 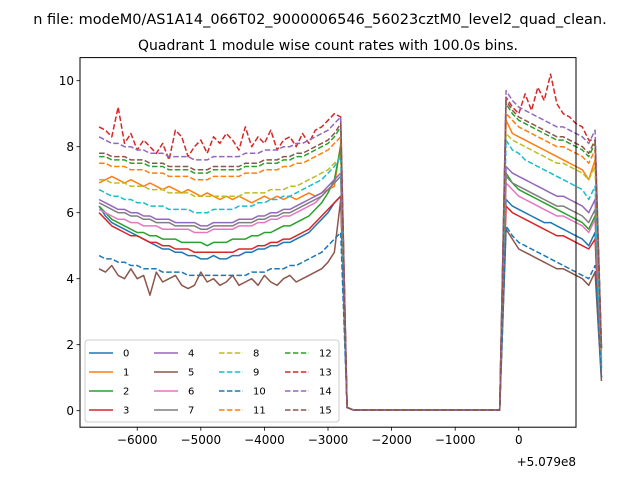 What do you see at coordinates (70, 213) in the screenshot?
I see `y-tick-label: 6` at bounding box center [70, 213].